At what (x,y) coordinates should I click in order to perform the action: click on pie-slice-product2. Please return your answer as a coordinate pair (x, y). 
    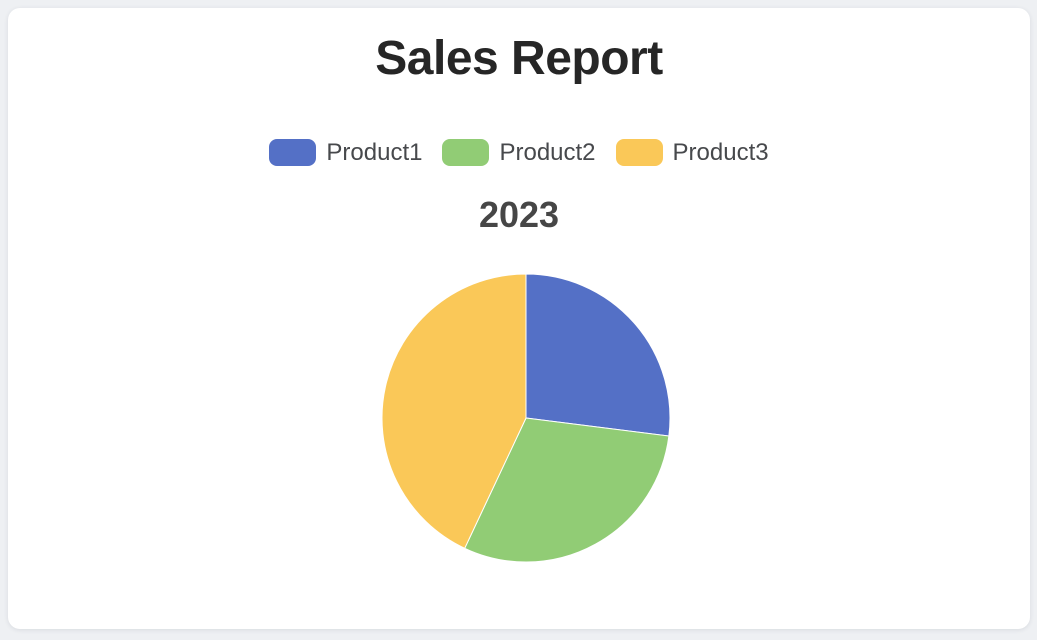
    Looking at the image, I should click on (567, 490).